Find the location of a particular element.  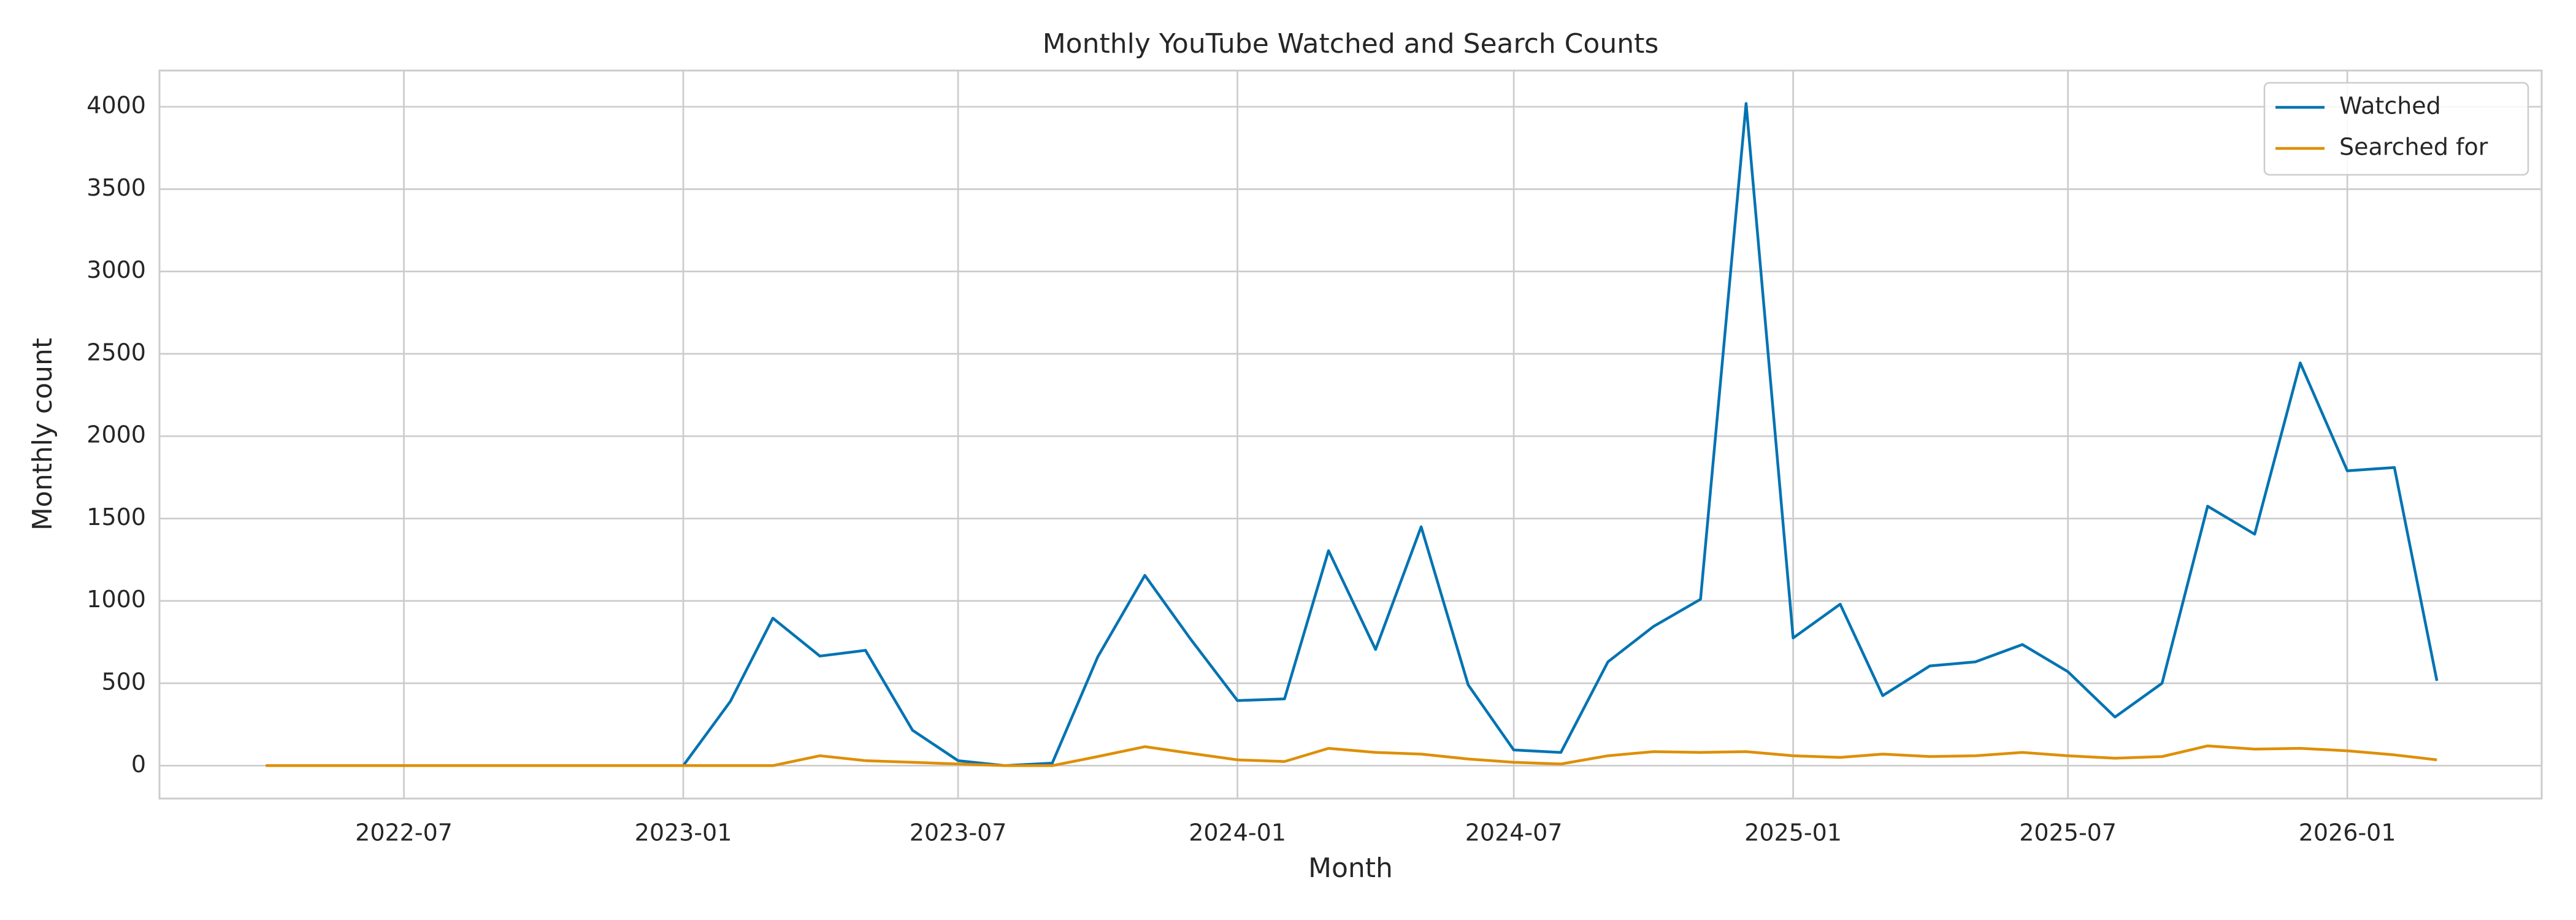

x-tick-label: 2024-07 is located at coordinates (1514, 832).